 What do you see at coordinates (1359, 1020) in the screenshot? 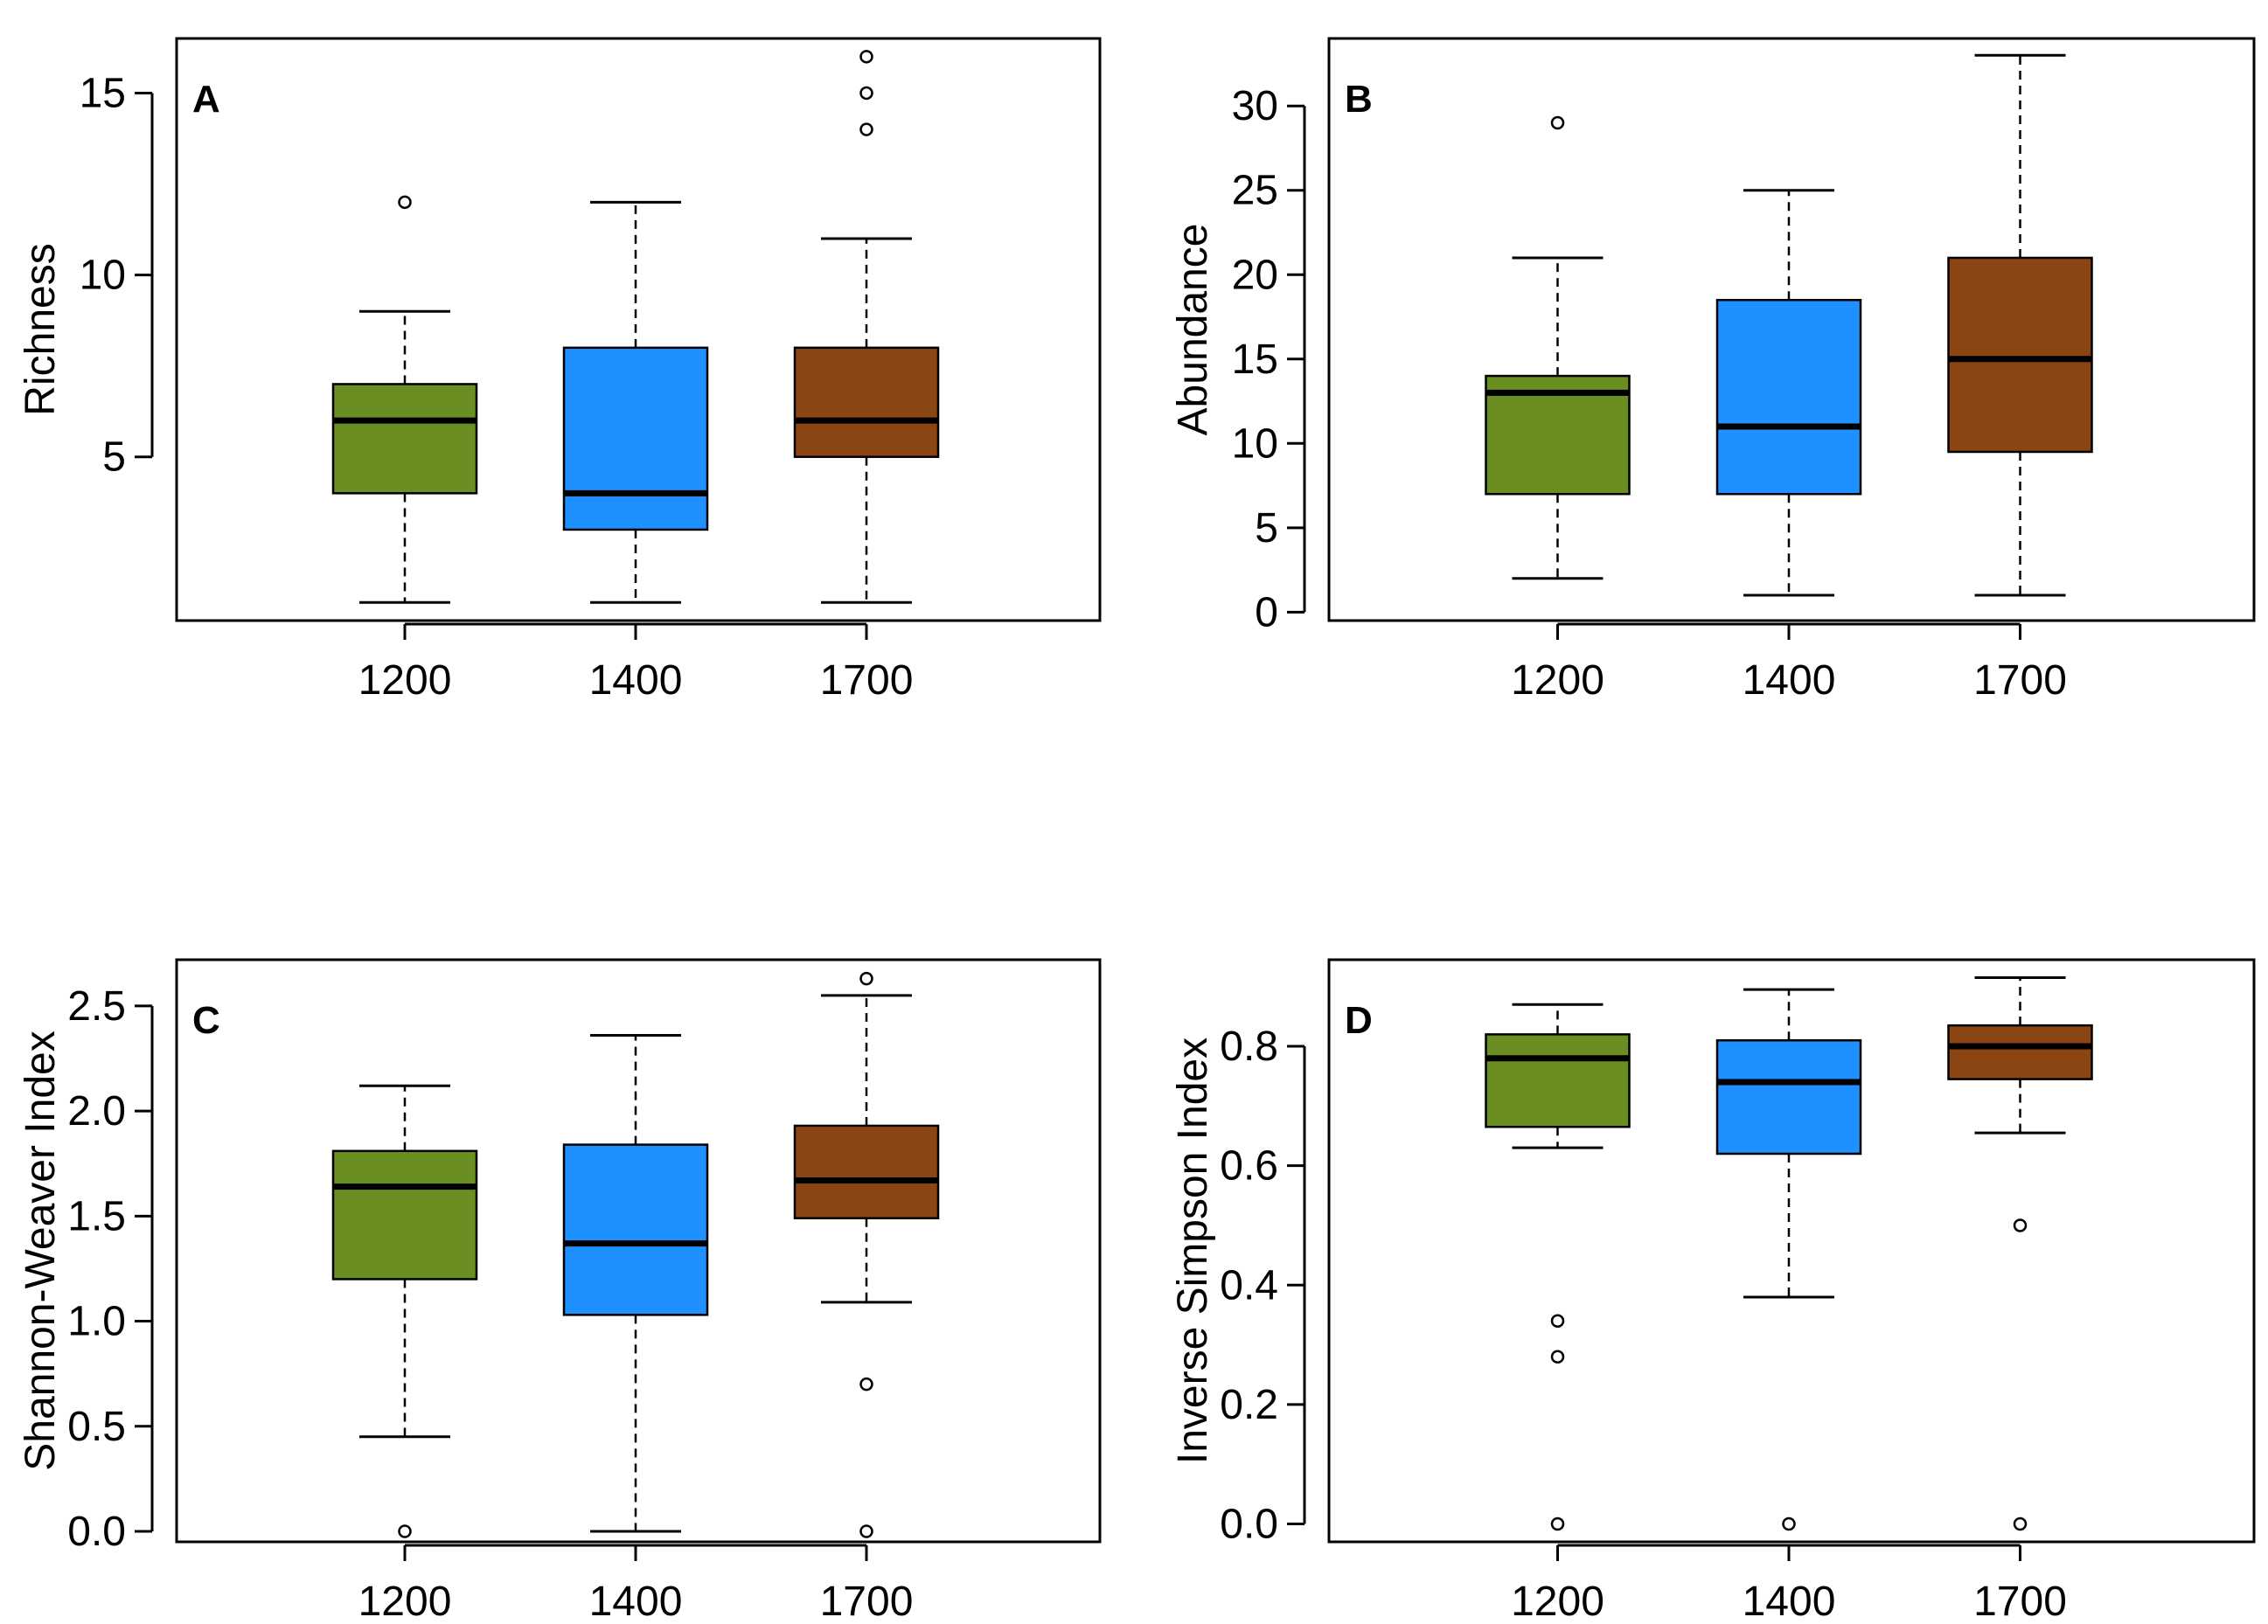
I see `panel-label: D` at bounding box center [1359, 1020].